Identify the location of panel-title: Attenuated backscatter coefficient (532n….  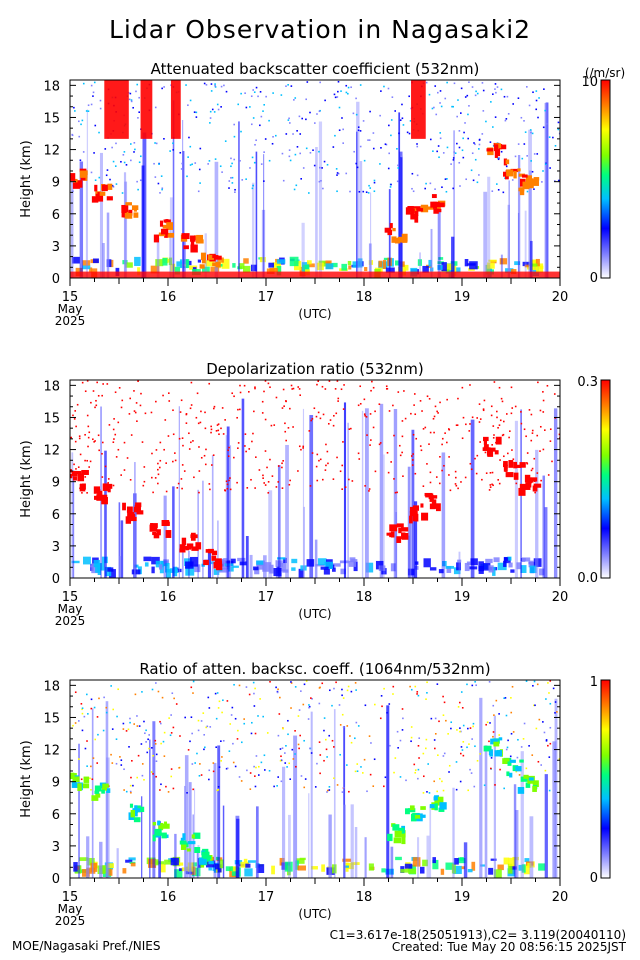
(315, 69).